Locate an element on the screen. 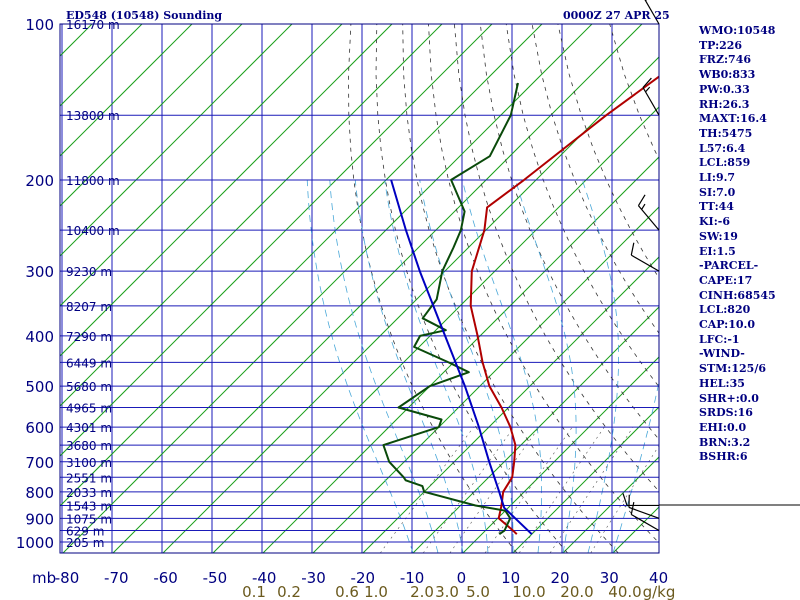 The image size is (800, 600). mixing-ratio-label: 10.0 is located at coordinates (528, 591).